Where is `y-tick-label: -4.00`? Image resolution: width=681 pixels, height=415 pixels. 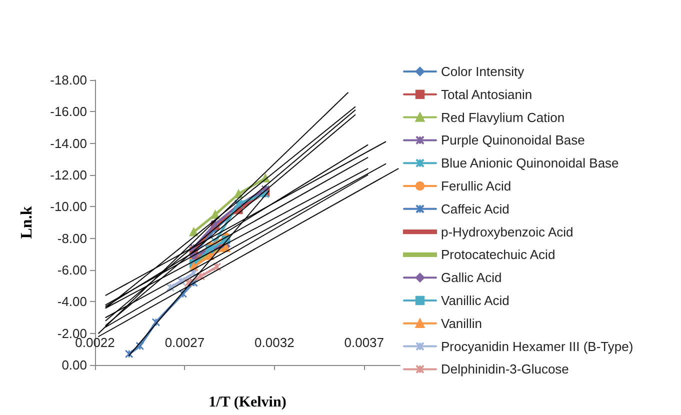 y-tick-label: -4.00 is located at coordinates (72, 302).